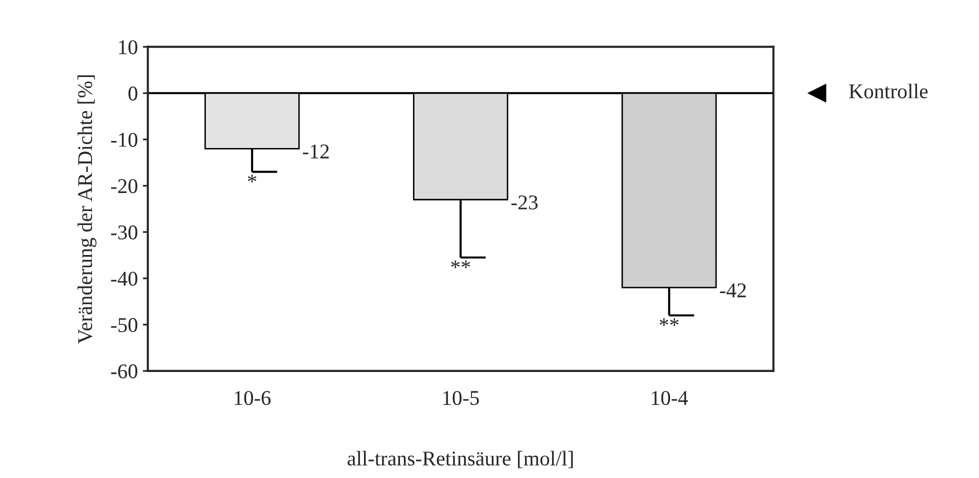 The height and width of the screenshot is (478, 979). I want to click on x-axis-title: all-trans-Retinsäure [mol/l], so click(460, 459).